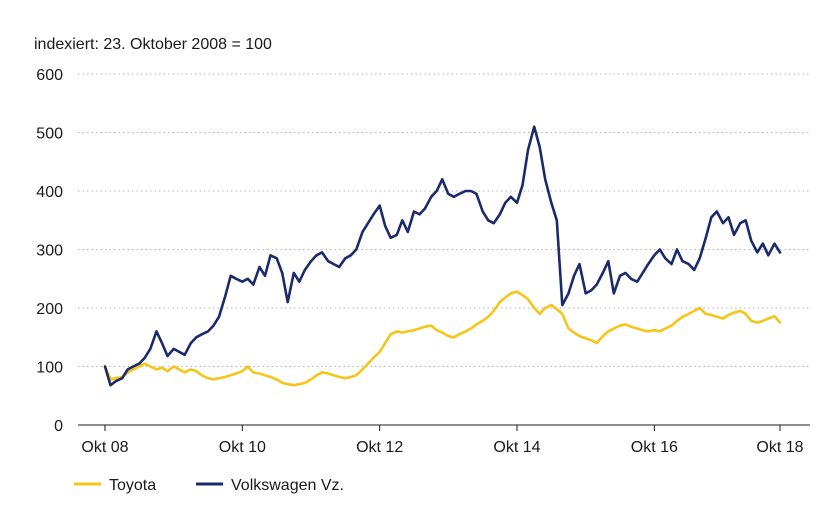 The image size is (839, 522). I want to click on legend: Toyota Volkswagen Vz., so click(209, 485).